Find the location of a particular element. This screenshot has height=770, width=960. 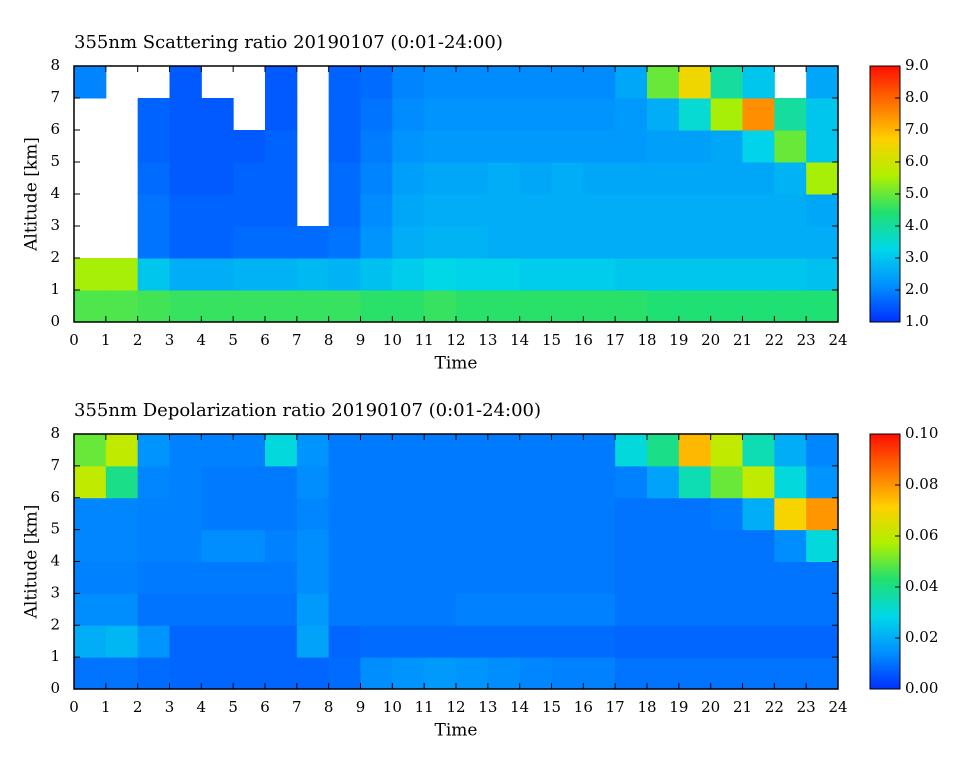

x-tick-label: 17 is located at coordinates (615, 340).